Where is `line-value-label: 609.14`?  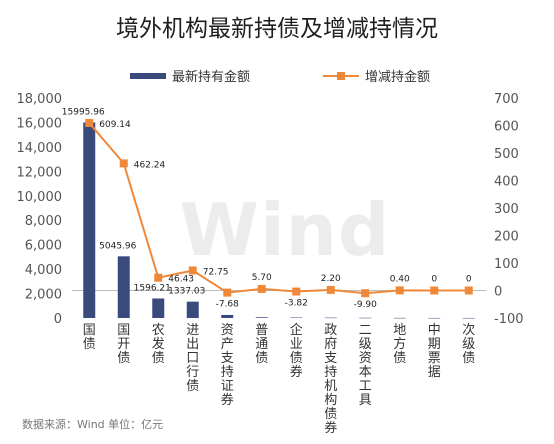 line-value-label: 609.14 is located at coordinates (115, 125).